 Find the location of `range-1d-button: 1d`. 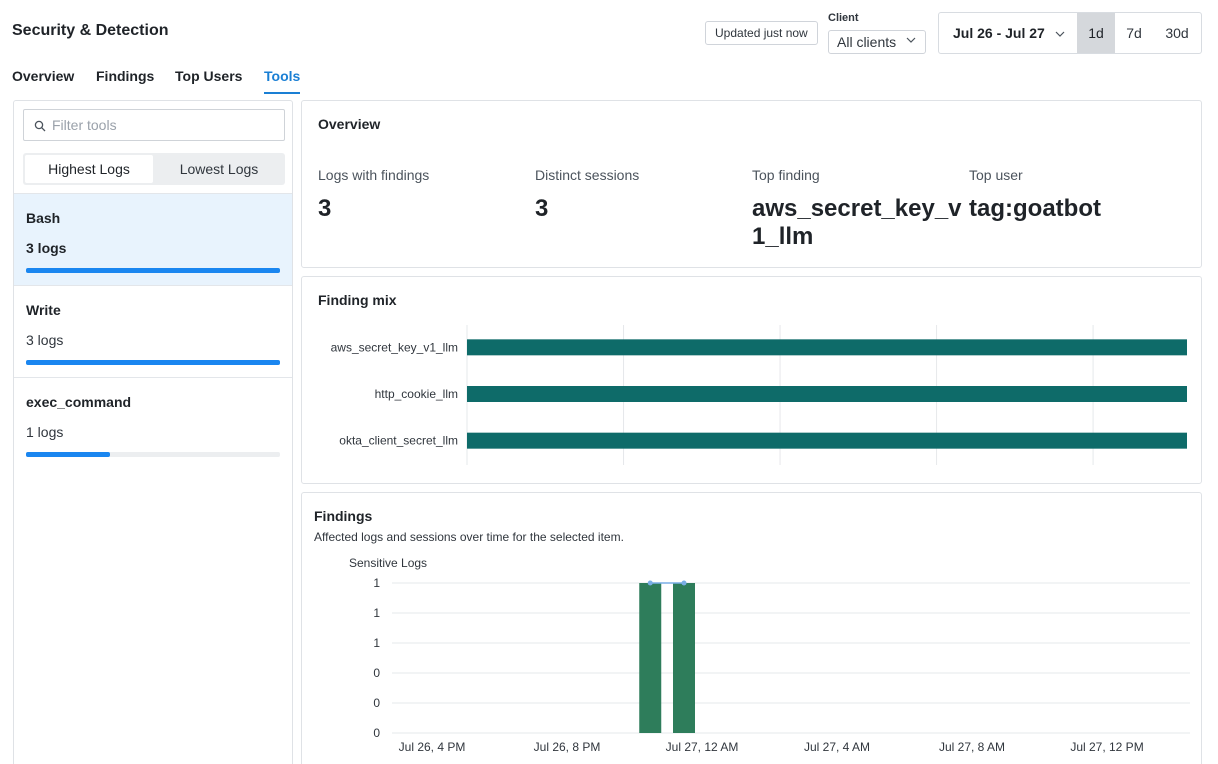

range-1d-button: 1d is located at coordinates (1096, 33).